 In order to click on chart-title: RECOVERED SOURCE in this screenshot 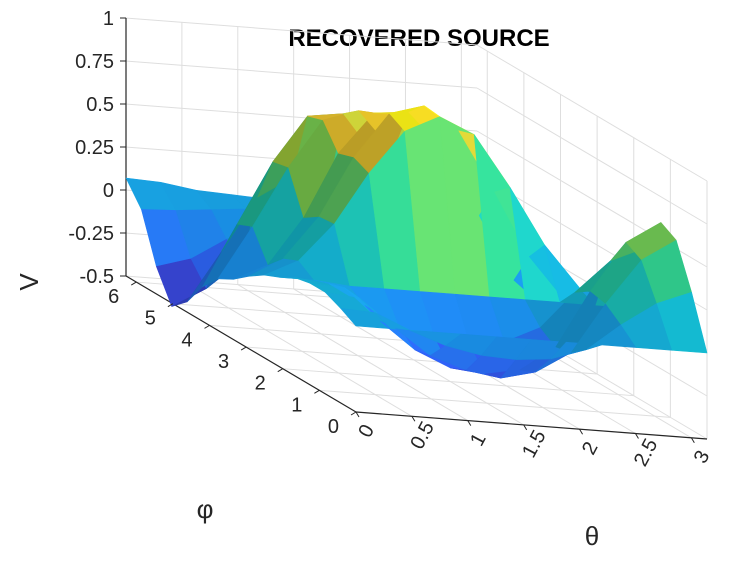, I will do `click(418, 38)`.